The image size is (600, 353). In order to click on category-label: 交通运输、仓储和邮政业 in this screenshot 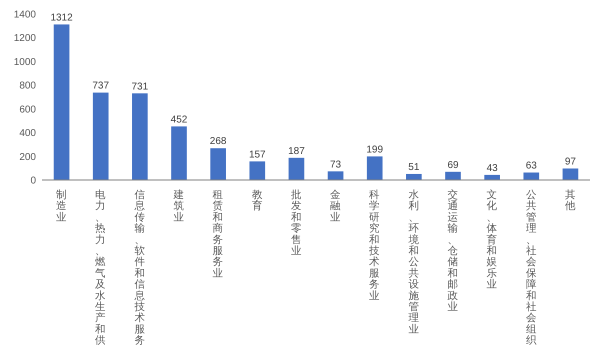, I will do `click(453, 251)`.